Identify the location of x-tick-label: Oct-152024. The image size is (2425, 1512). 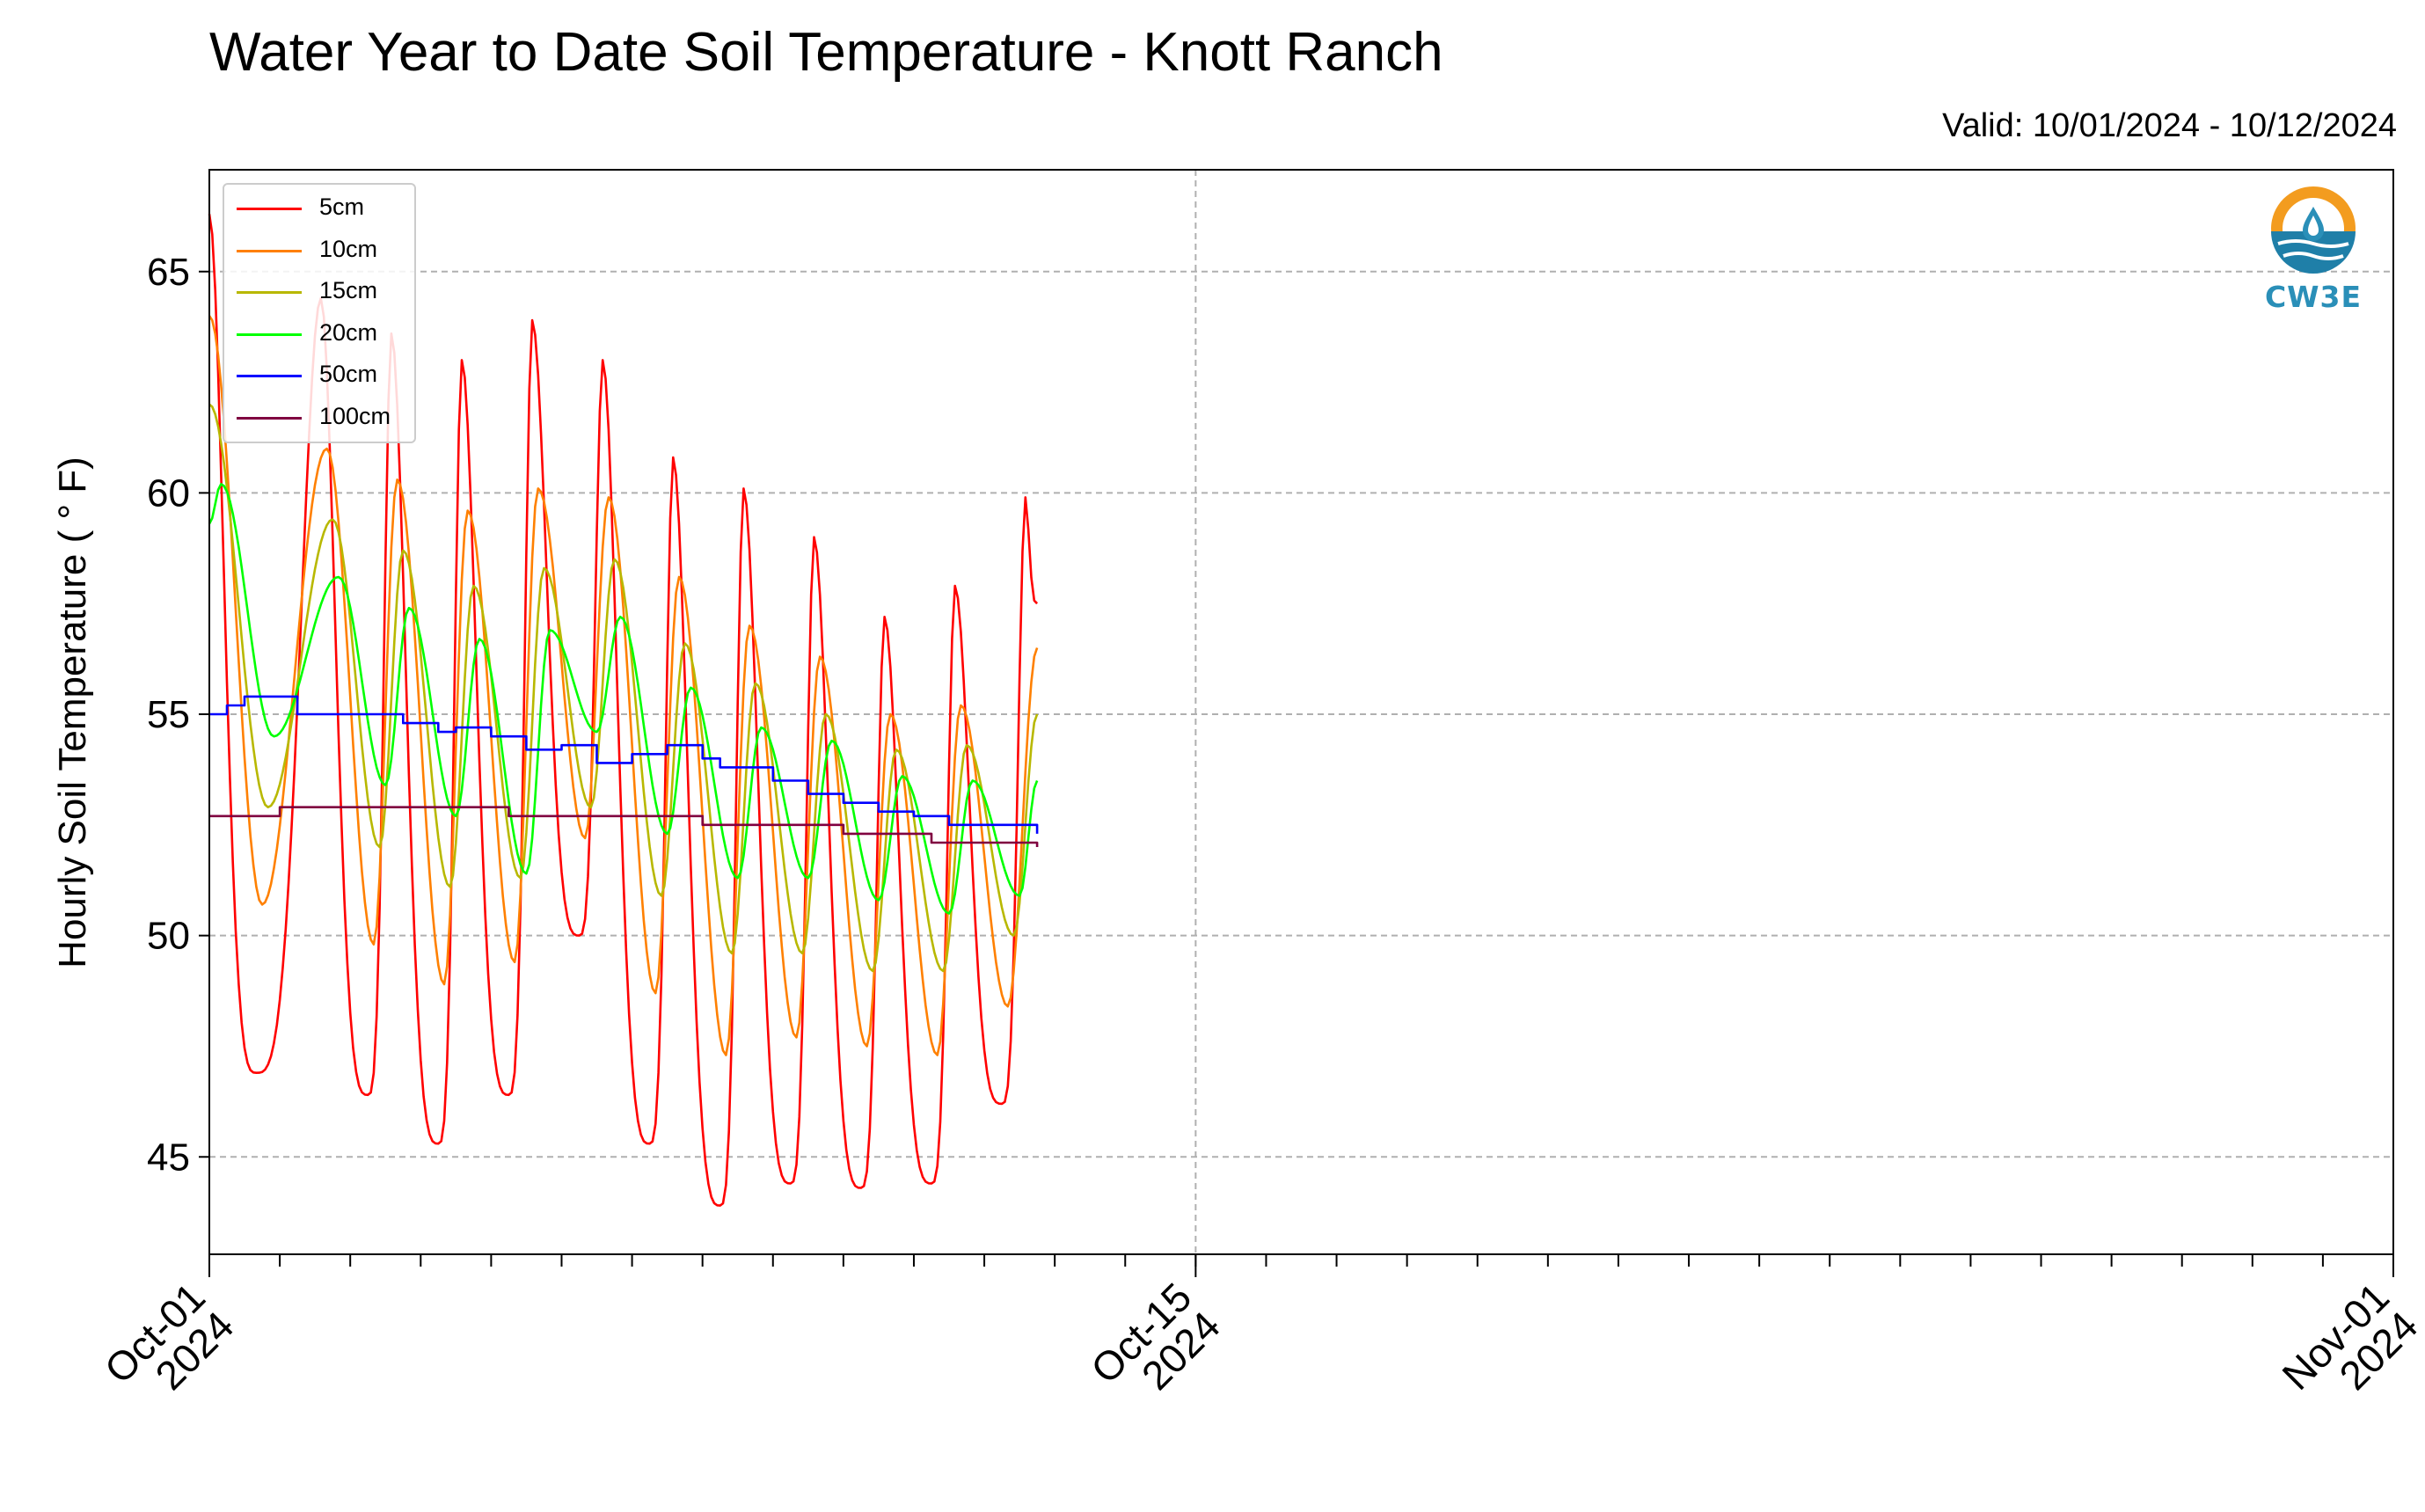
(1155, 1347).